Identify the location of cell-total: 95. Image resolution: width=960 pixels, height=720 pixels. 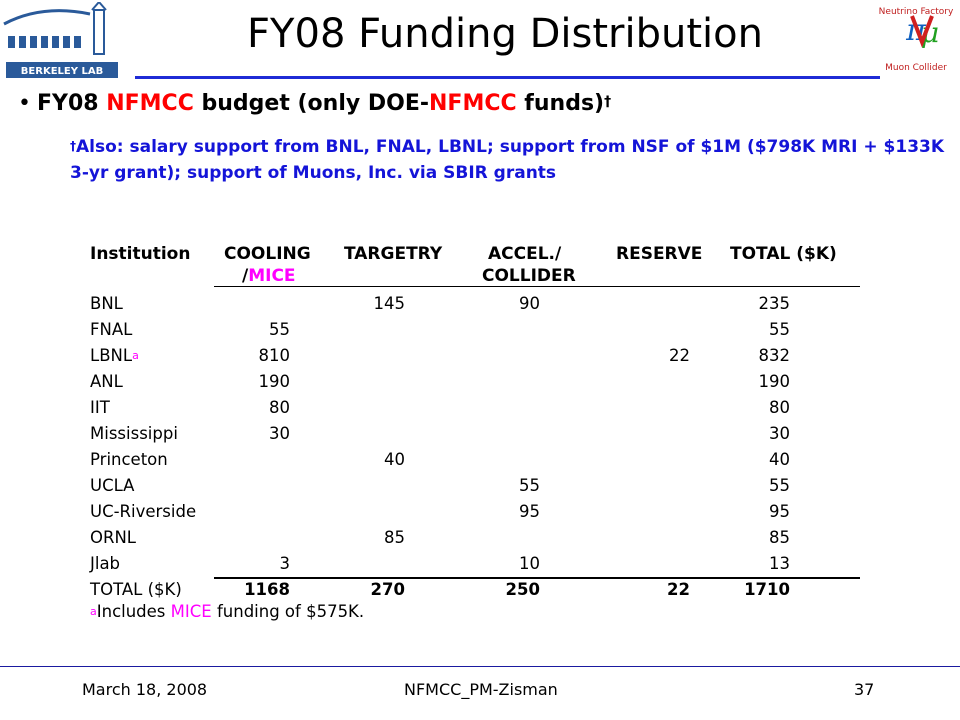
(779, 511).